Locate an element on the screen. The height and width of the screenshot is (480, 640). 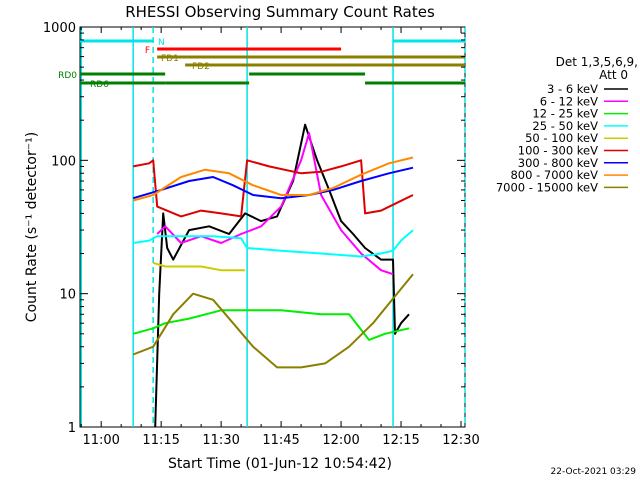
flag-label-rd0: RD0 is located at coordinates (67, 76).